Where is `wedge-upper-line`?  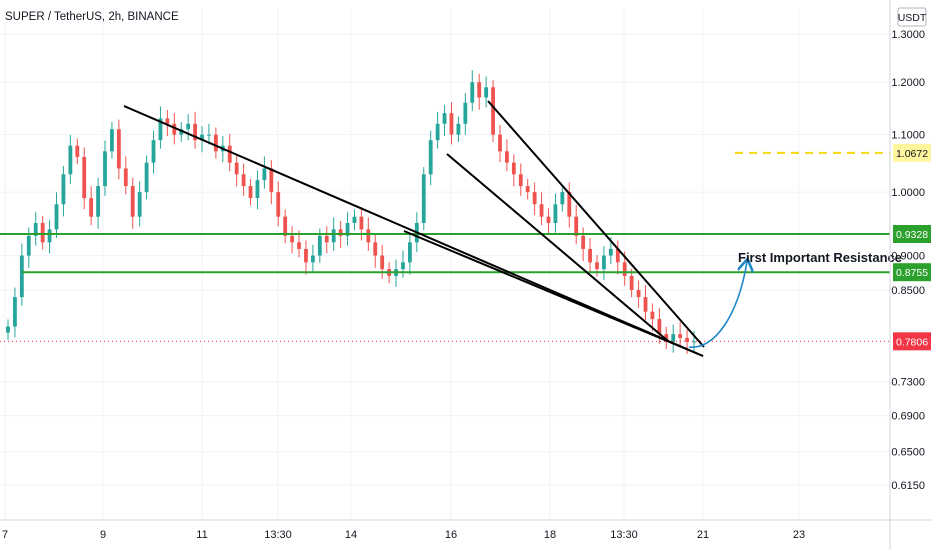 wedge-upper-line is located at coordinates (596, 224).